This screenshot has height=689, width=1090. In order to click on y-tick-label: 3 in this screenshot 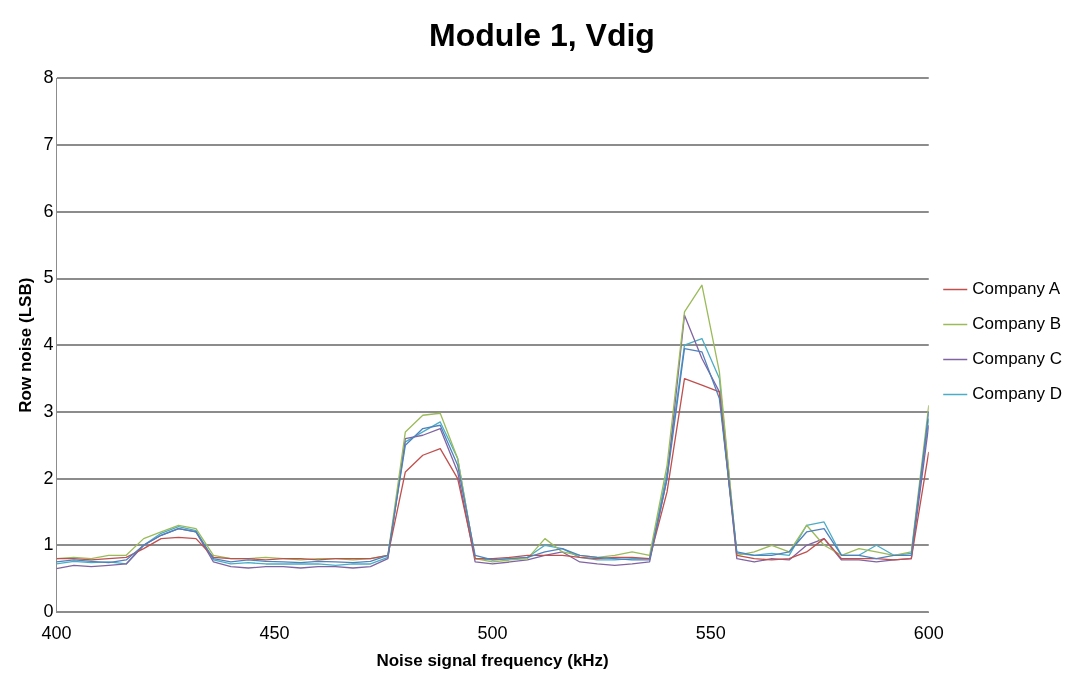, I will do `click(48, 410)`.